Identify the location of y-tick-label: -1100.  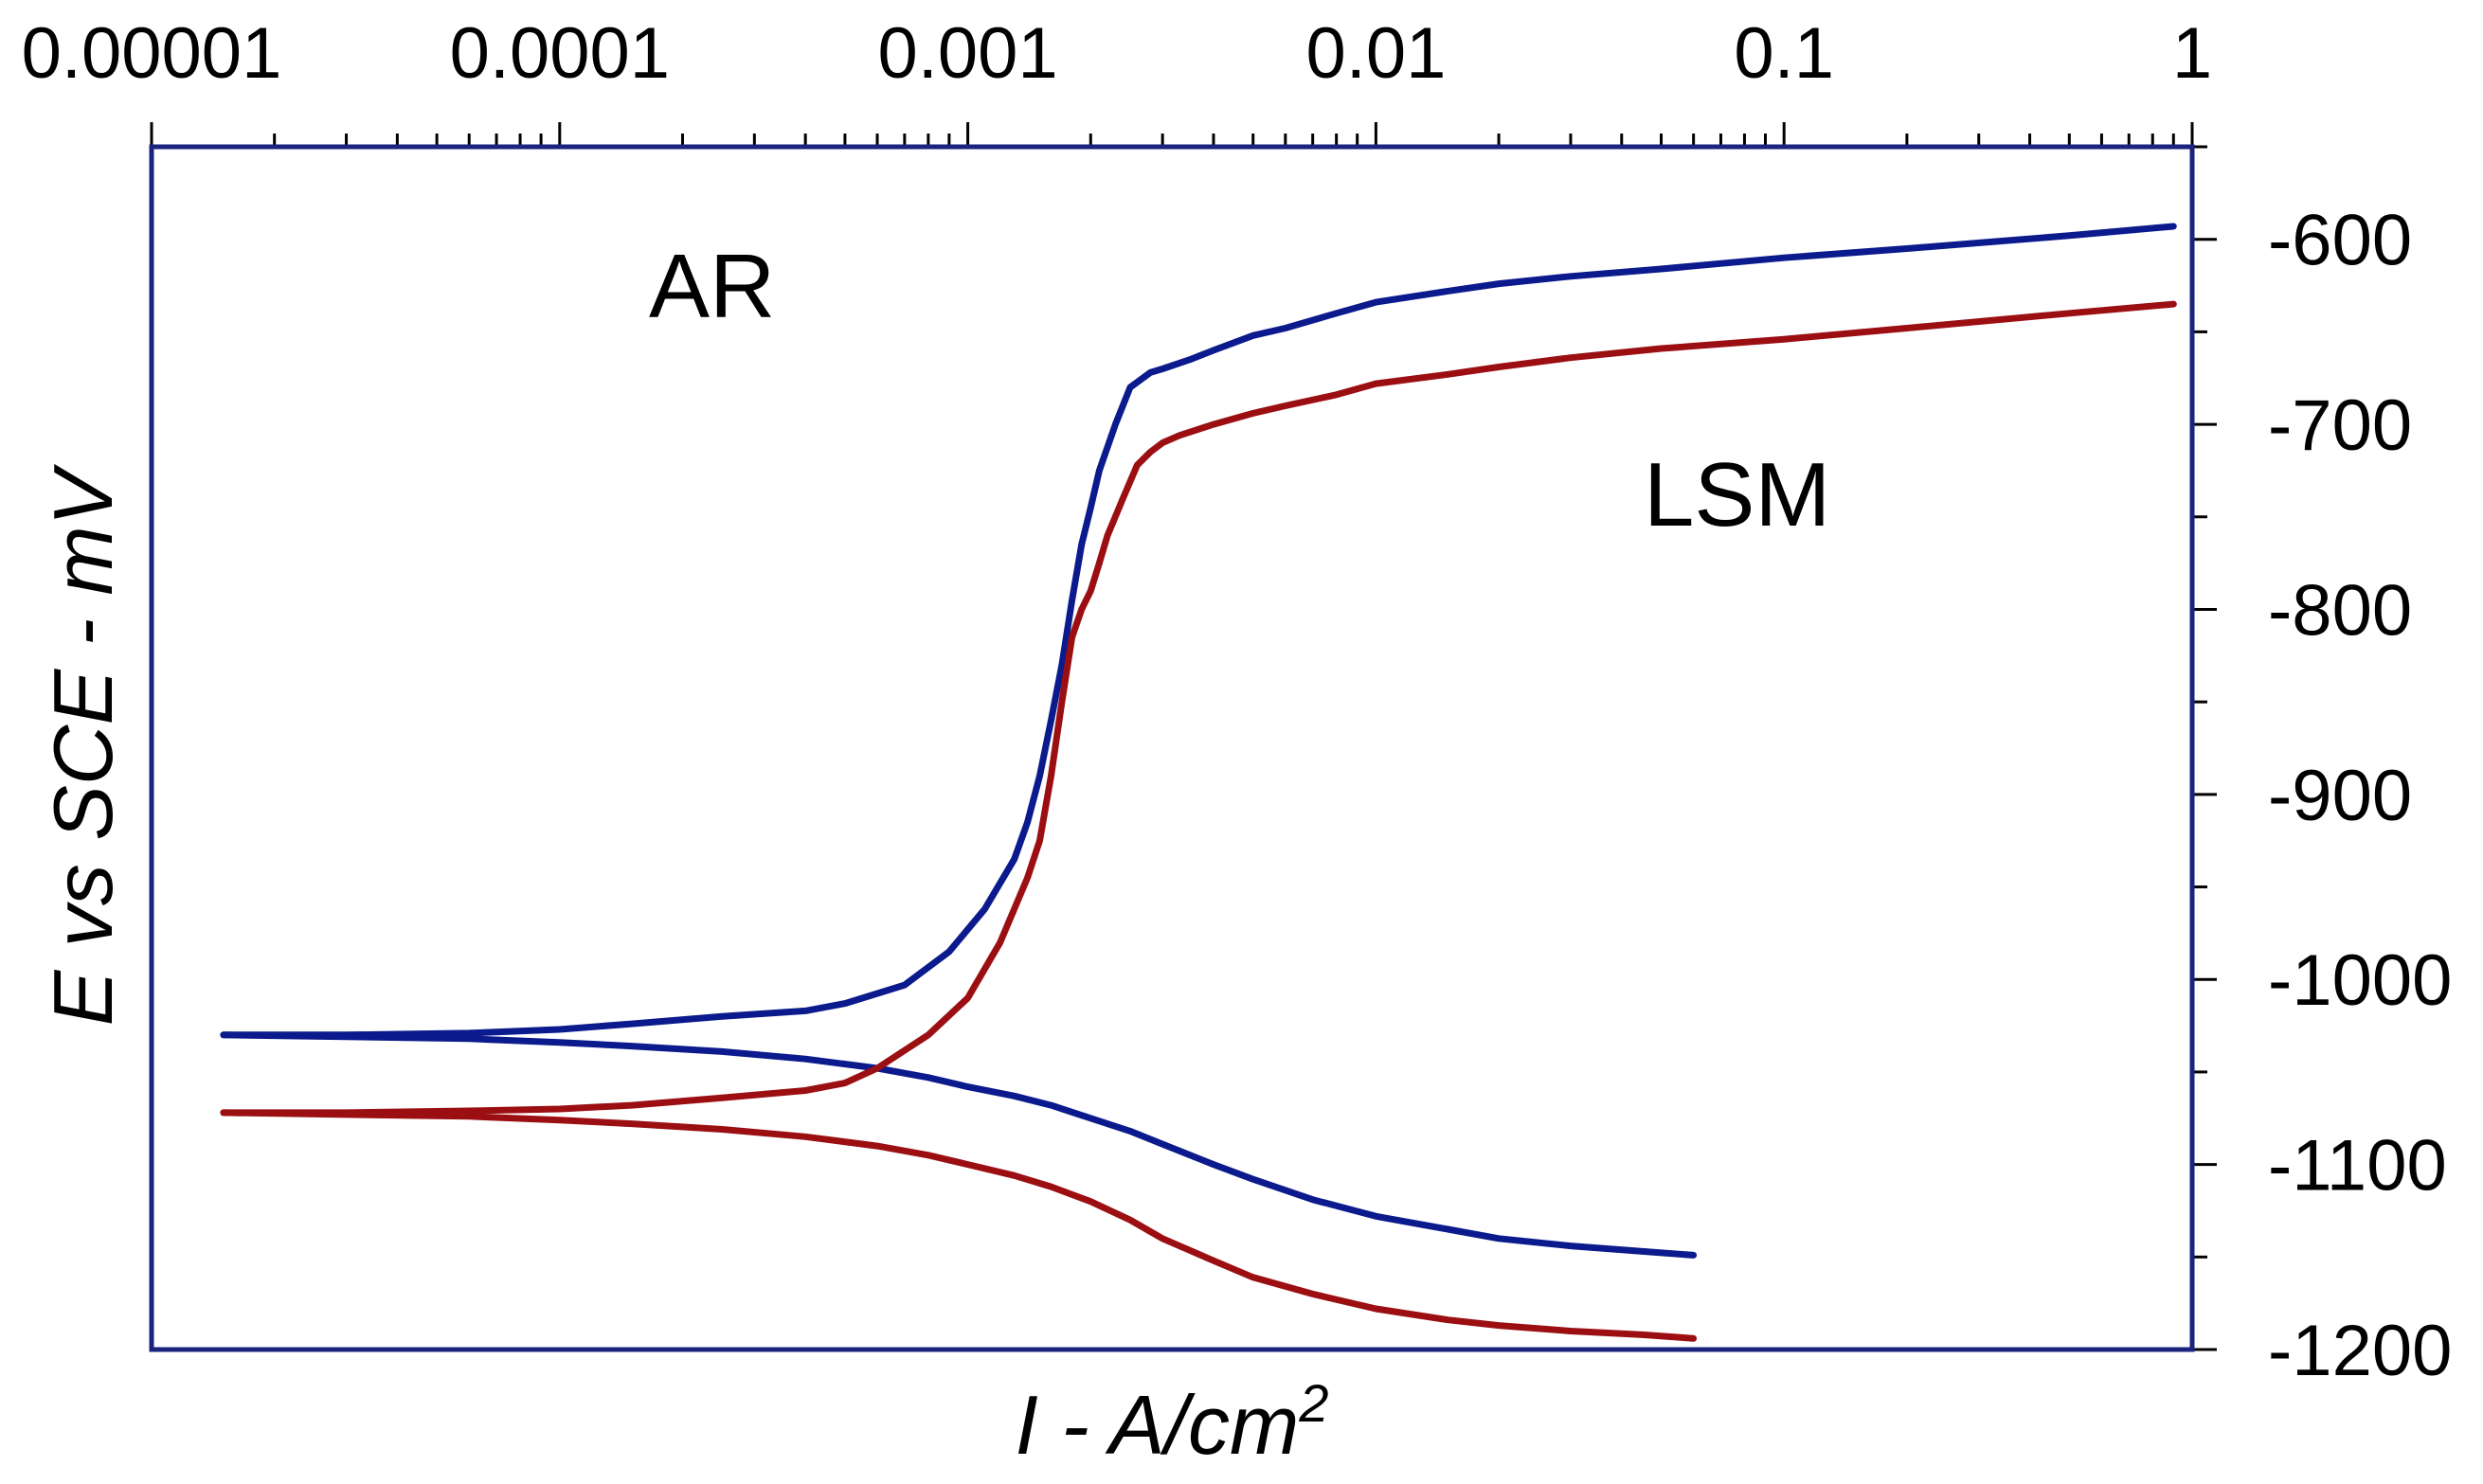
(2358, 1166).